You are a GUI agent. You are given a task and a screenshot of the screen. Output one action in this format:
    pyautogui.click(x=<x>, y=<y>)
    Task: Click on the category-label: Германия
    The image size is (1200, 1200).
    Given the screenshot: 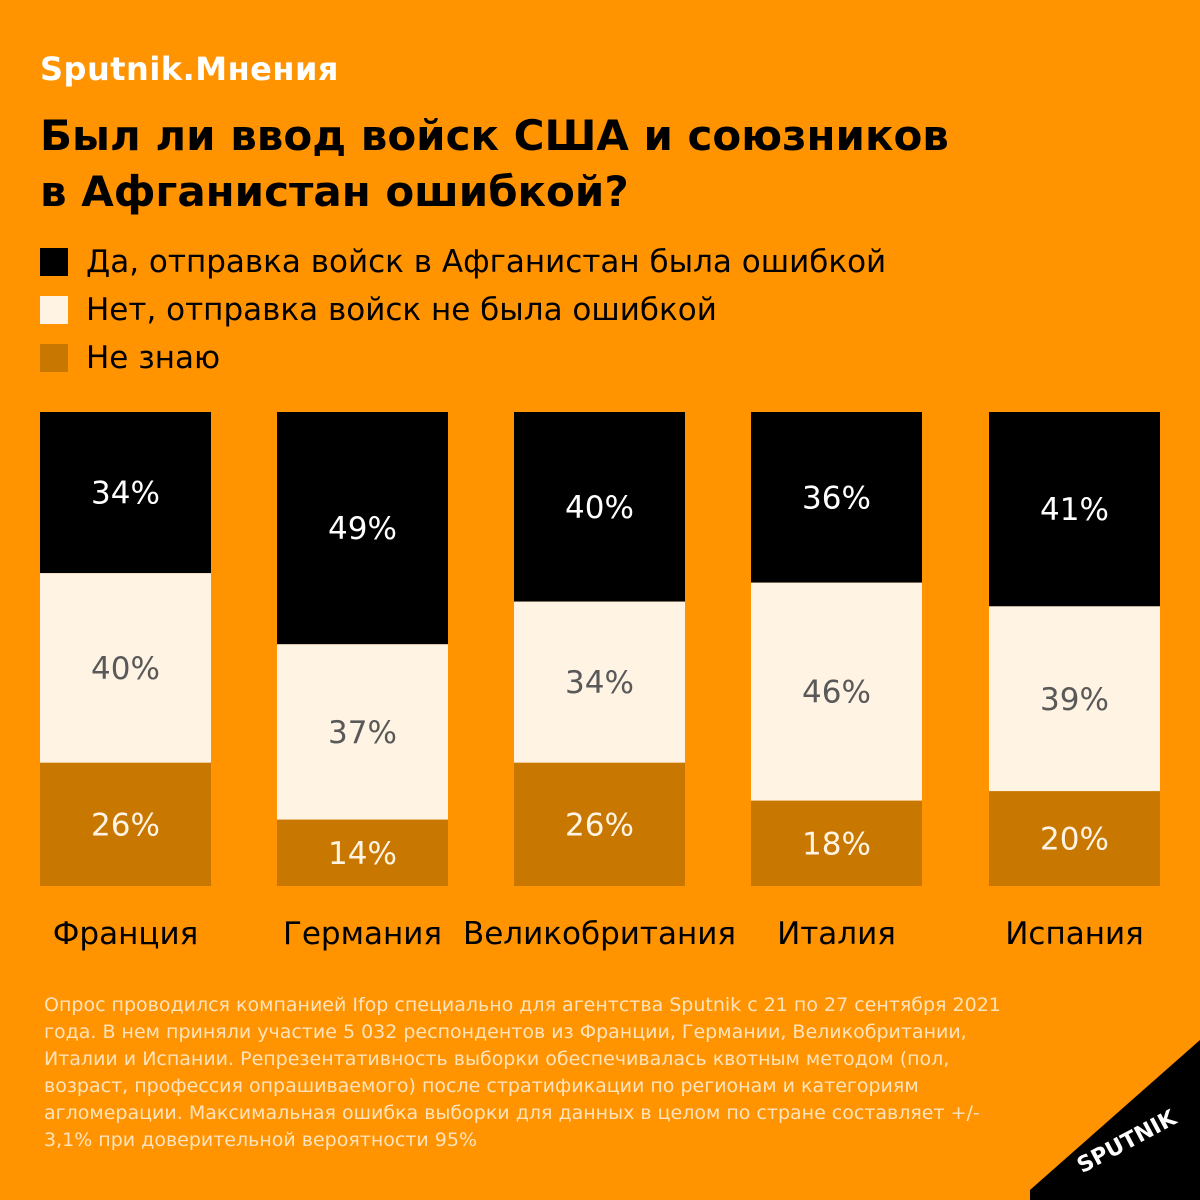 What is the action you would take?
    pyautogui.click(x=362, y=934)
    